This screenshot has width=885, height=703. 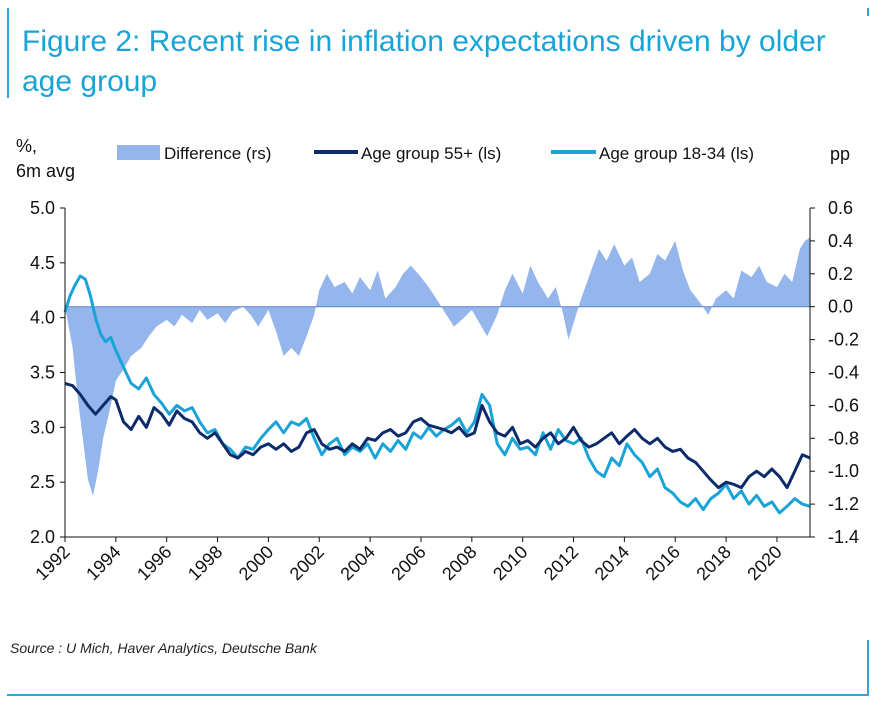 I want to click on left-tick-label: 2.0, so click(x=42, y=537).